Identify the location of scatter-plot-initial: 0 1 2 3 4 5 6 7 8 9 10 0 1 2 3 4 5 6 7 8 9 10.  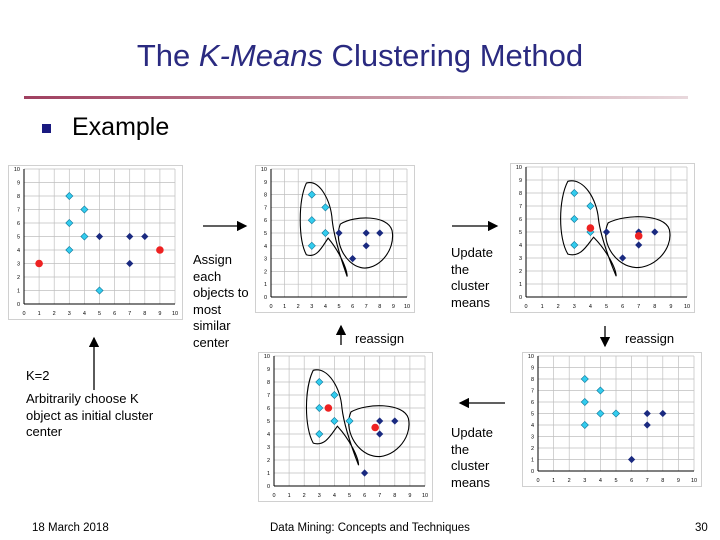
(95, 242).